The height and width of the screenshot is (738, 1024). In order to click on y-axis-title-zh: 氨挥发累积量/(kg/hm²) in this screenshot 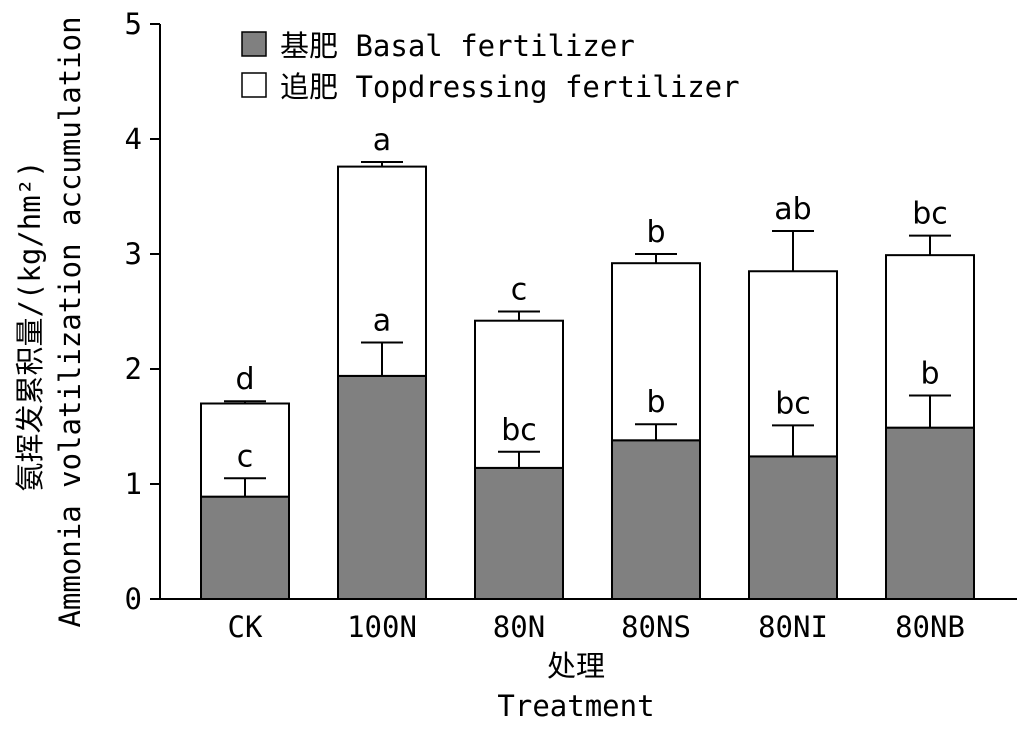, I will do `click(30, 325)`.